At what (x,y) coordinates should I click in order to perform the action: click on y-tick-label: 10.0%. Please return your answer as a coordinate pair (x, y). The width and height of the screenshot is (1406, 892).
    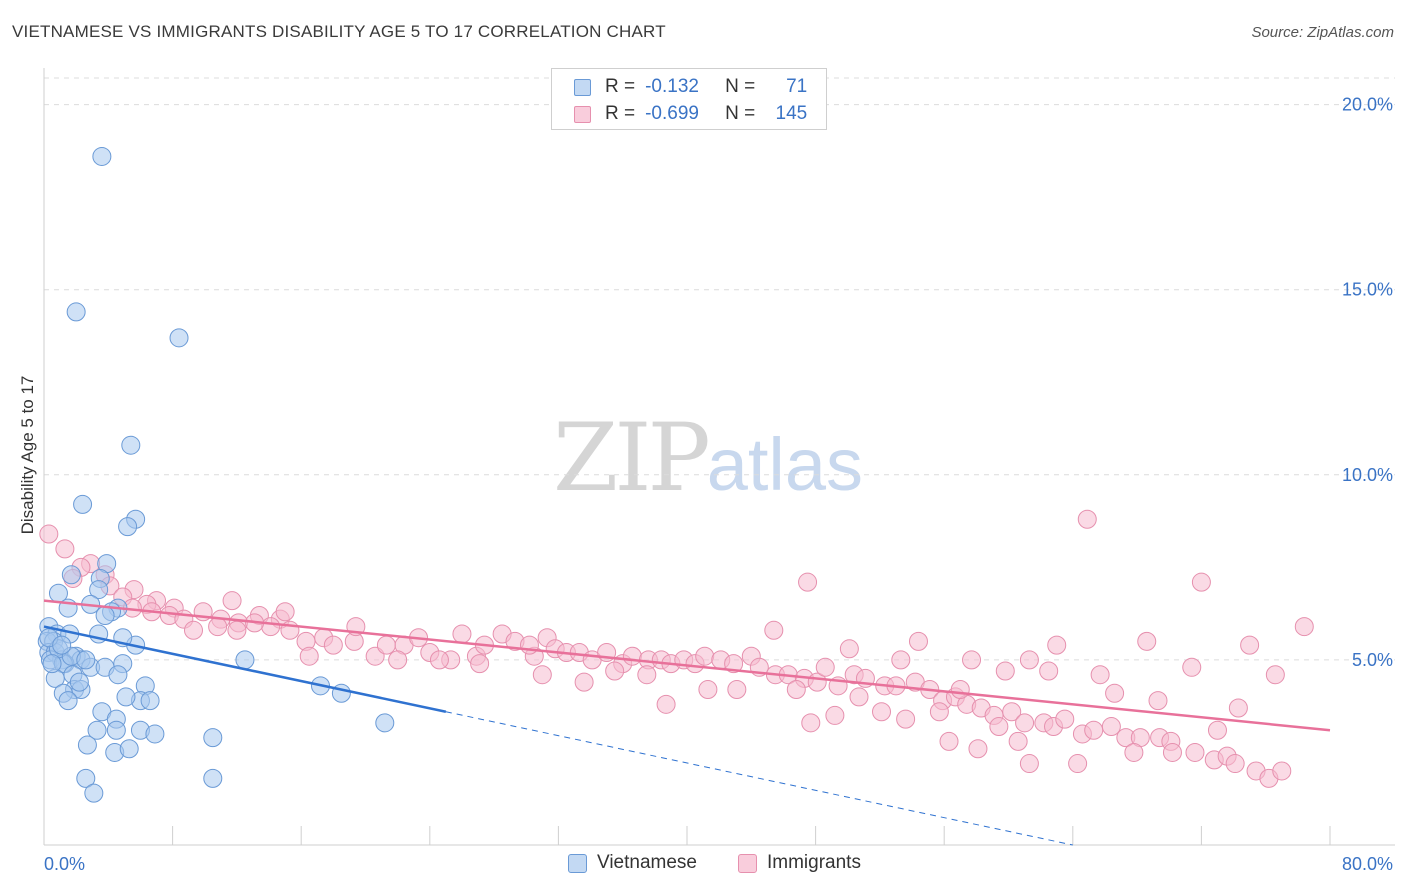
    Looking at the image, I should click on (1367, 475).